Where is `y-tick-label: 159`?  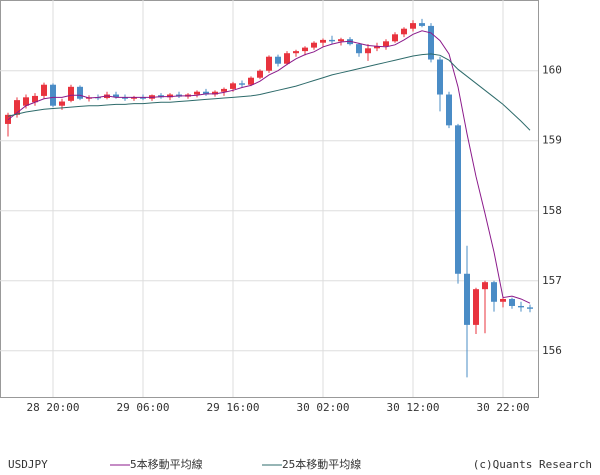
y-tick-label: 159 is located at coordinates (552, 140).